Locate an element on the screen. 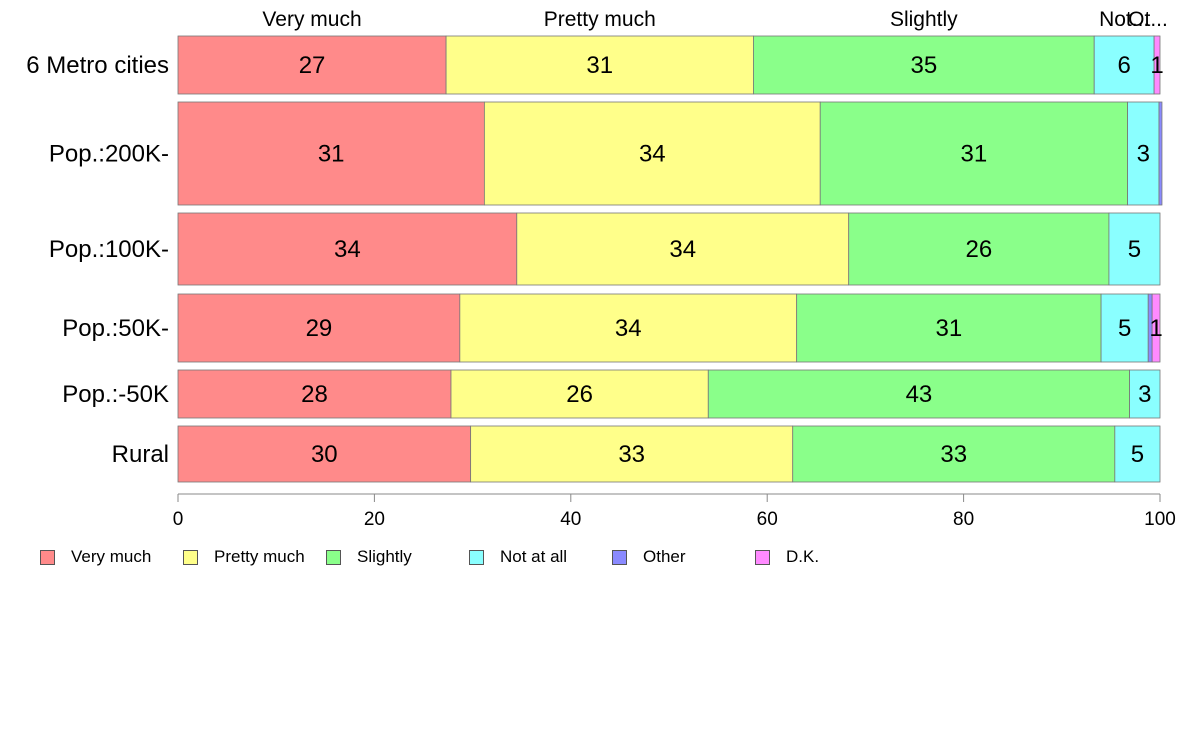  data-label: 29 is located at coordinates (319, 328).